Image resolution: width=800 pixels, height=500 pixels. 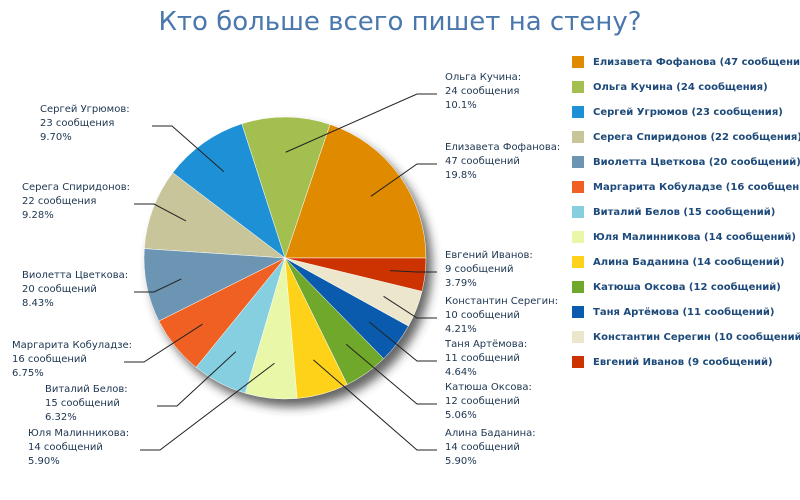 What do you see at coordinates (461, 105) in the screenshot?
I see `slice-percent-label: 10.1%` at bounding box center [461, 105].